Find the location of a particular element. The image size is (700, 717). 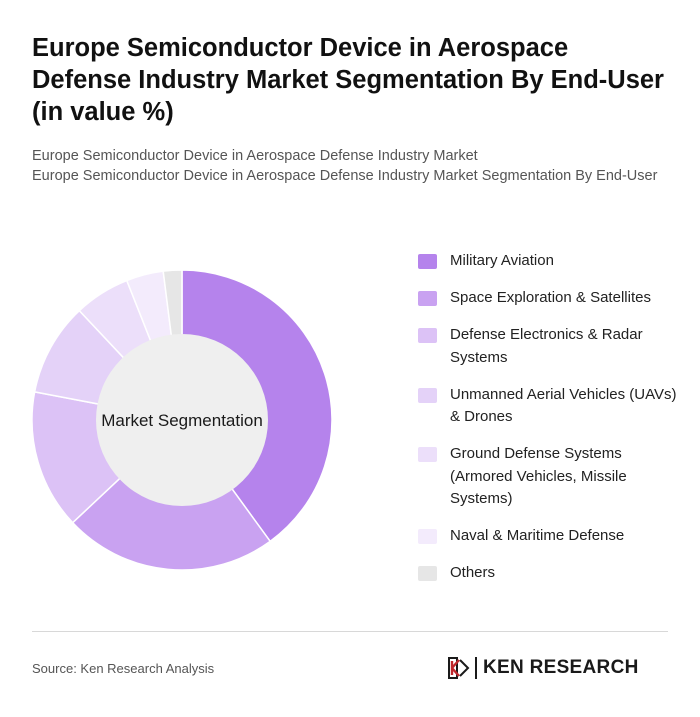

legend-item: Defense Electronics & Radar Systems is located at coordinates (548, 346).